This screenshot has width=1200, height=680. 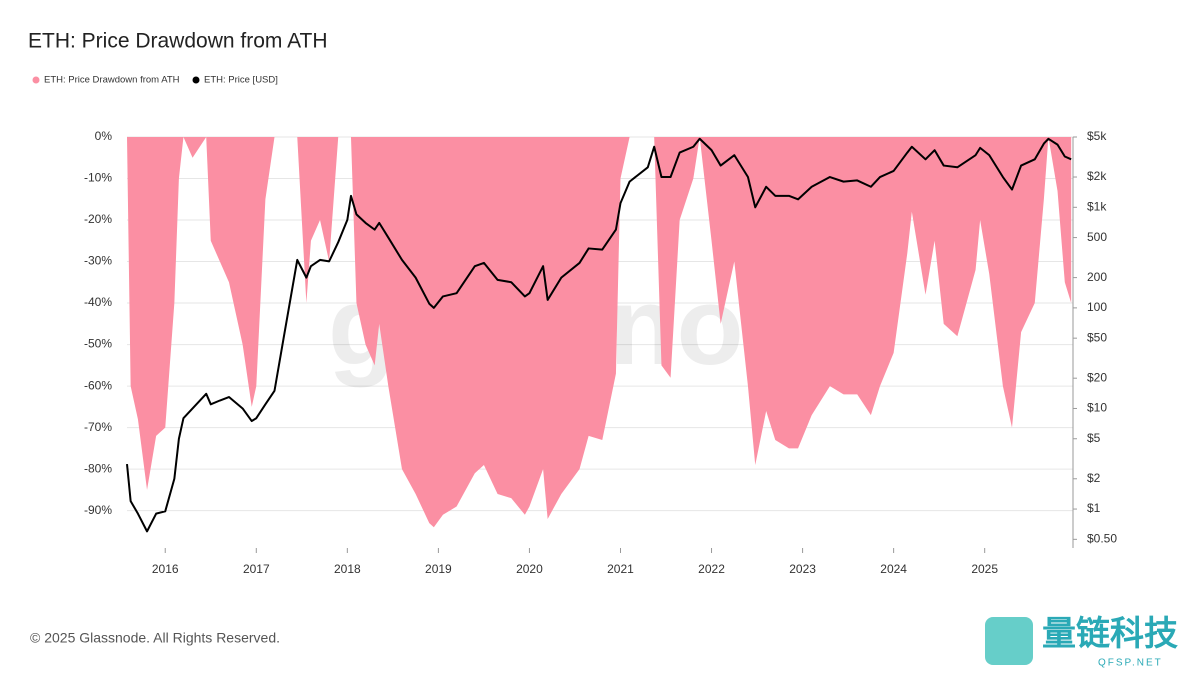 What do you see at coordinates (256, 569) in the screenshot?
I see `x-tick-label: 2017` at bounding box center [256, 569].